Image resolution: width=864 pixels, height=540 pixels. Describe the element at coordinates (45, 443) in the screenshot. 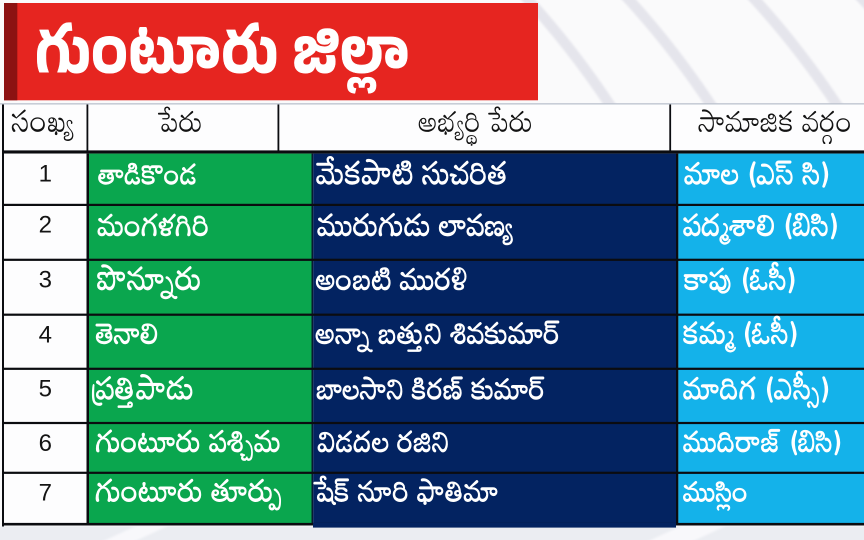

I see `svg-text: 6` at that location.